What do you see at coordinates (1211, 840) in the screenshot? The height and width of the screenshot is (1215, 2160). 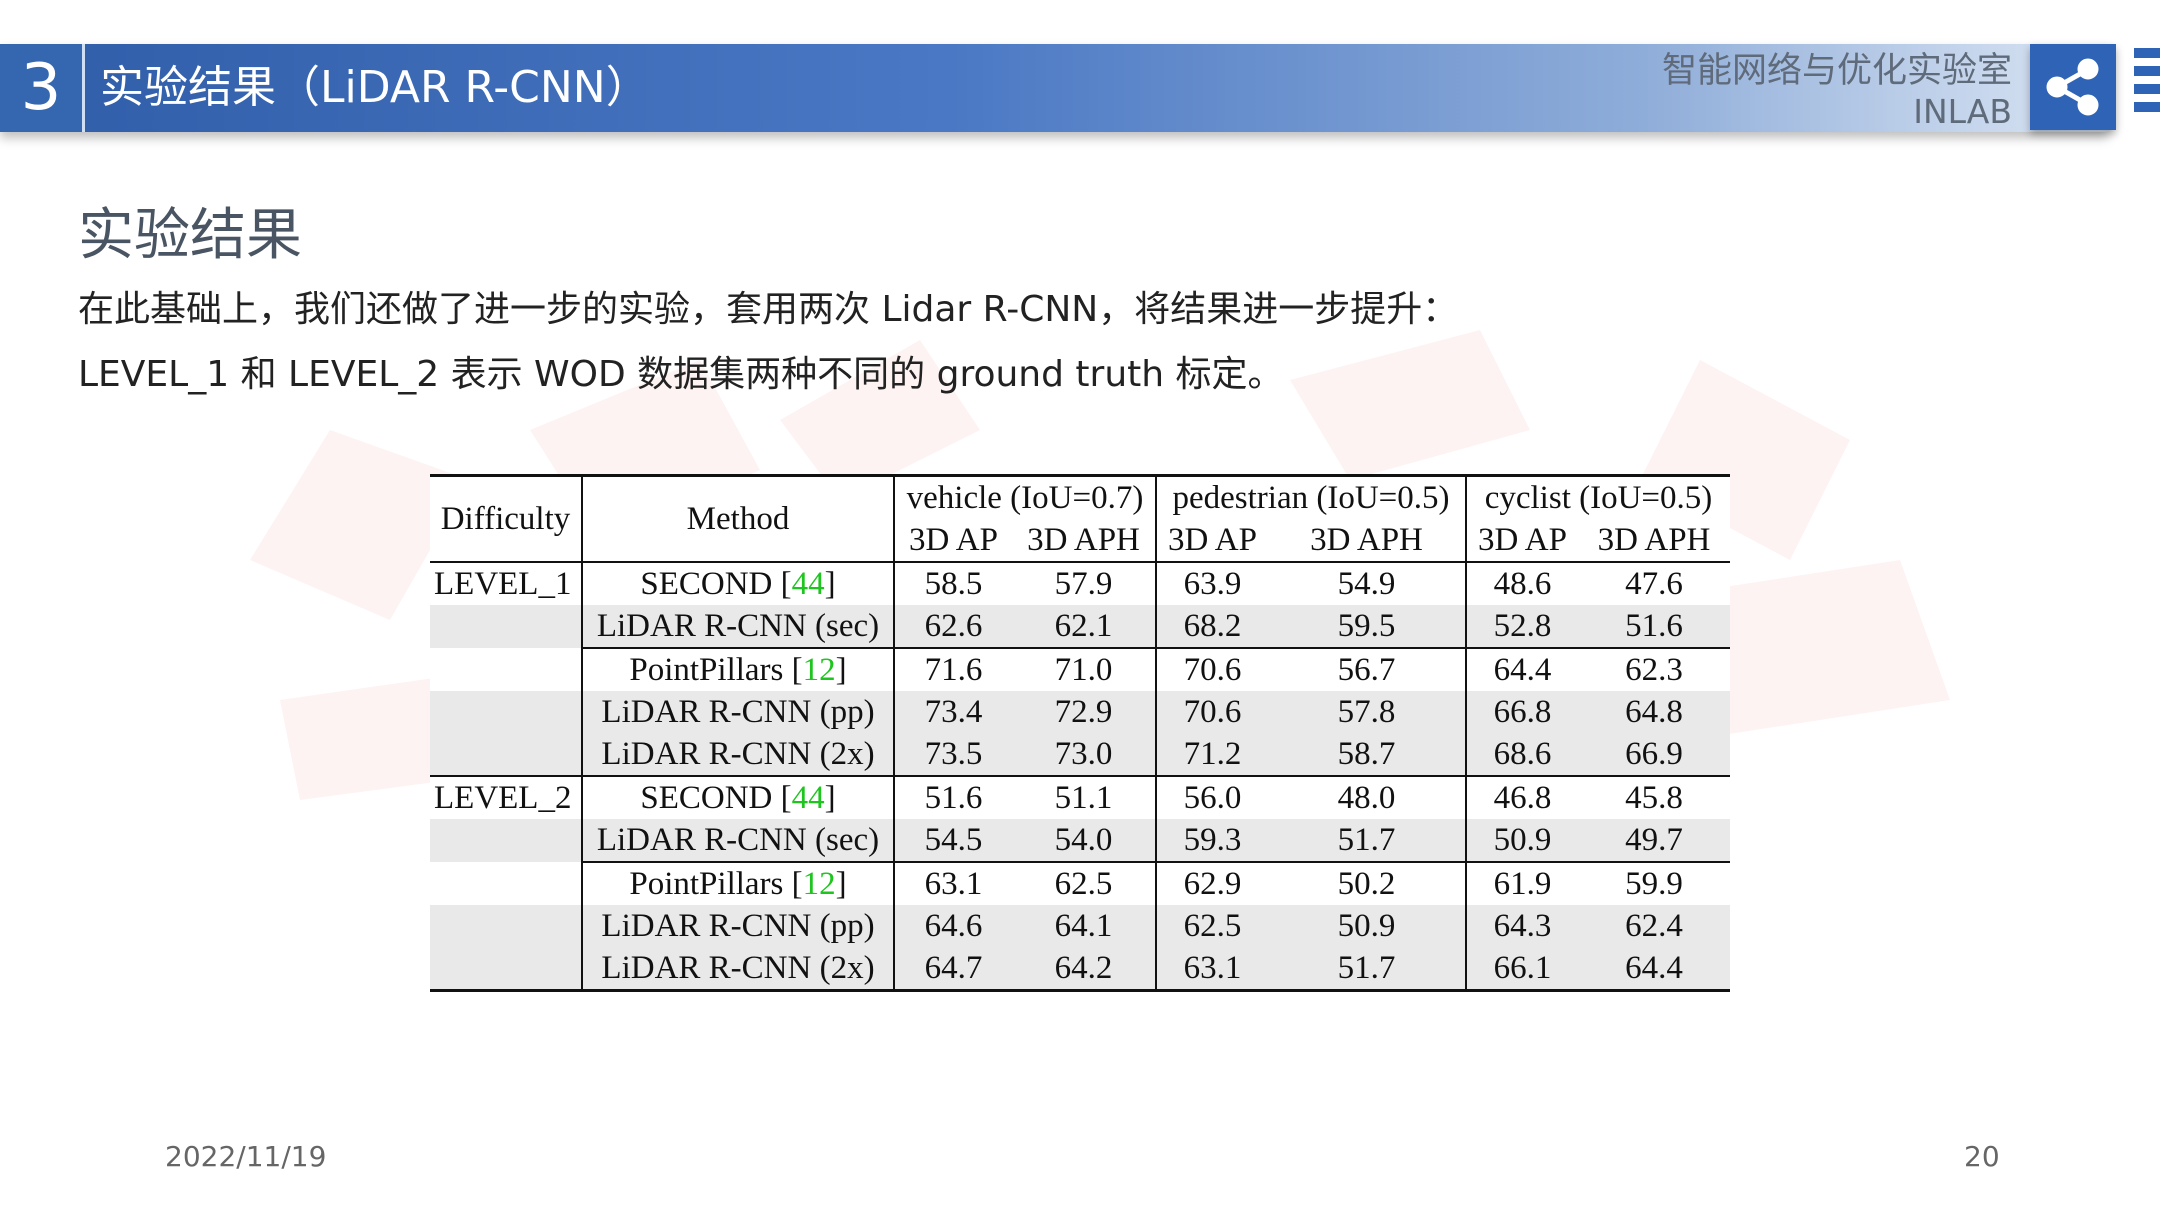 I see `value-cell: 59.3` at bounding box center [1211, 840].